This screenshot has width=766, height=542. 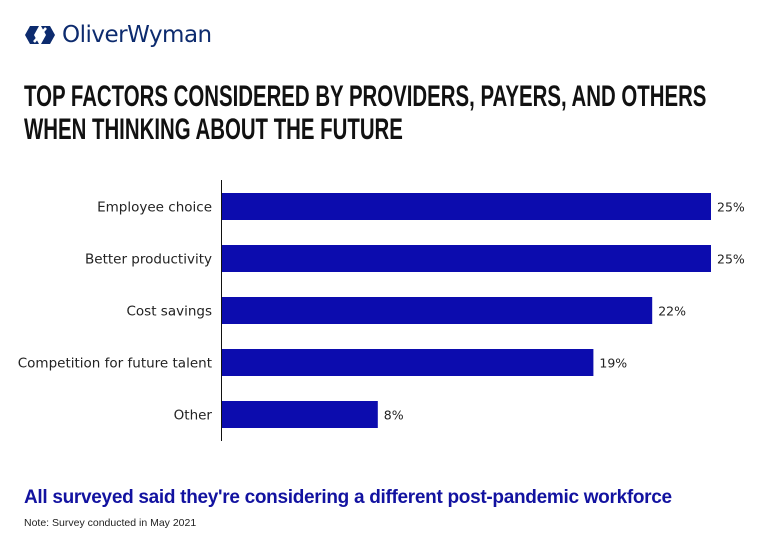 I want to click on data-label: 19%, so click(x=613, y=363).